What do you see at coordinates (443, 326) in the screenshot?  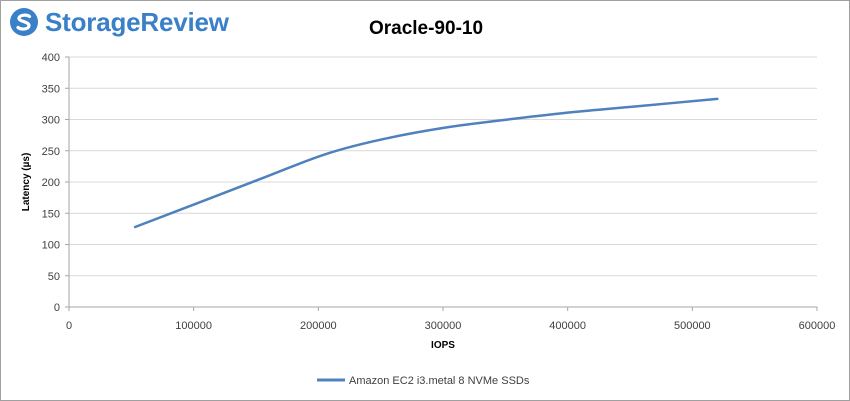 I see `x-tick-label: 300000` at bounding box center [443, 326].